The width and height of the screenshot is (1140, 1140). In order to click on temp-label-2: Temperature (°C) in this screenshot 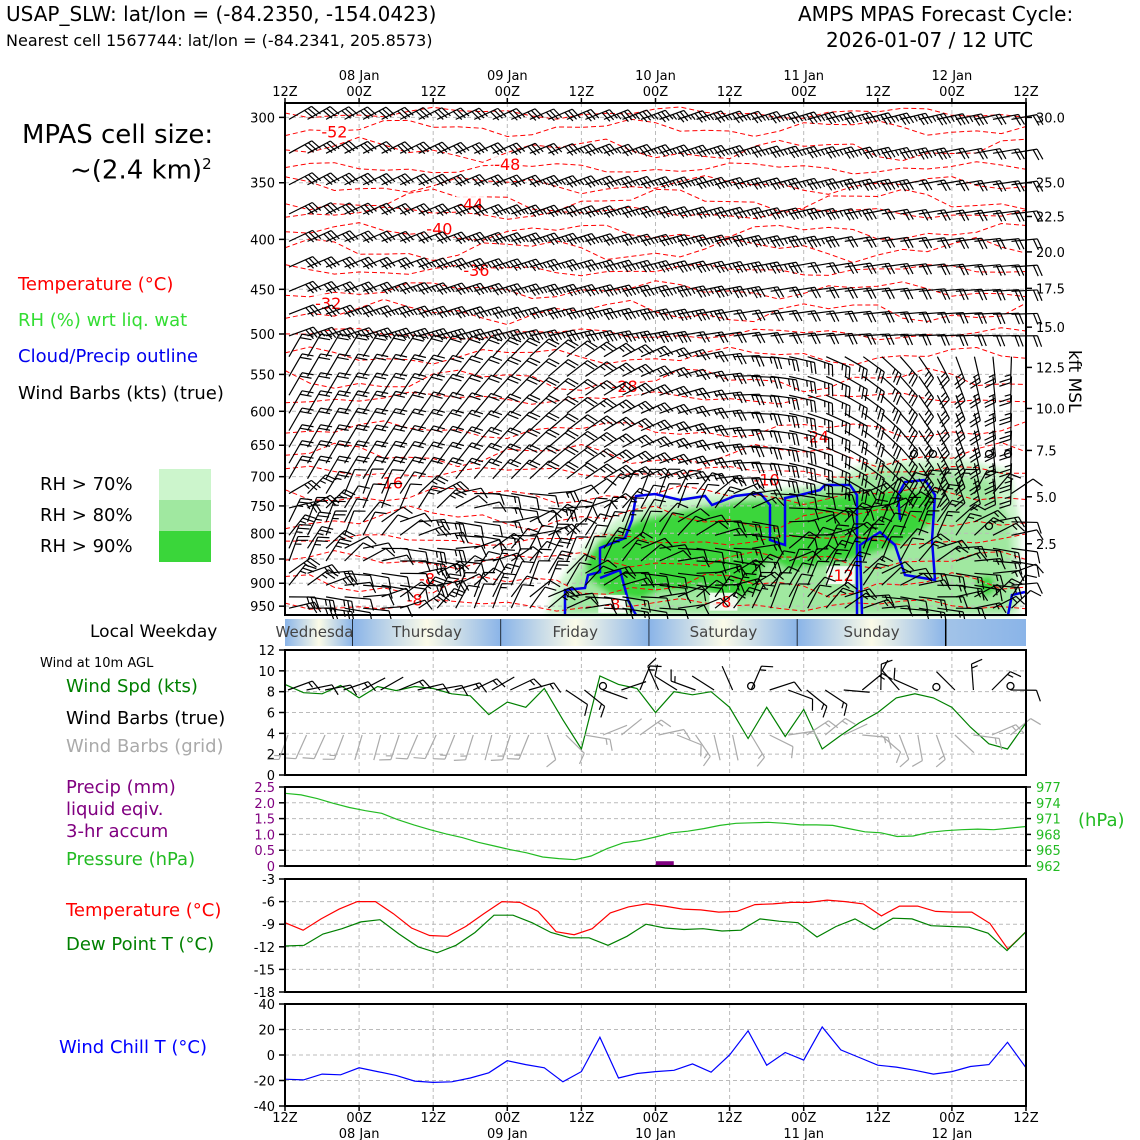, I will do `click(144, 910)`.